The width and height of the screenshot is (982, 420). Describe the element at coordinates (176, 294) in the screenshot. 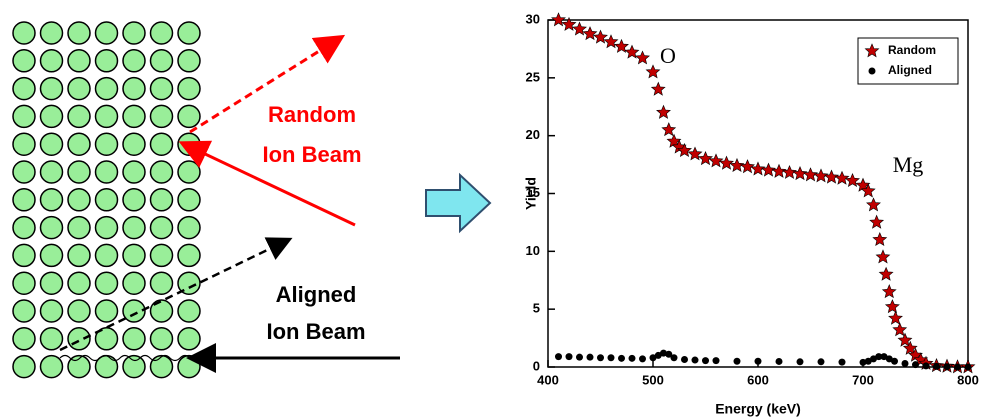

I see `backscatter-beam` at that location.